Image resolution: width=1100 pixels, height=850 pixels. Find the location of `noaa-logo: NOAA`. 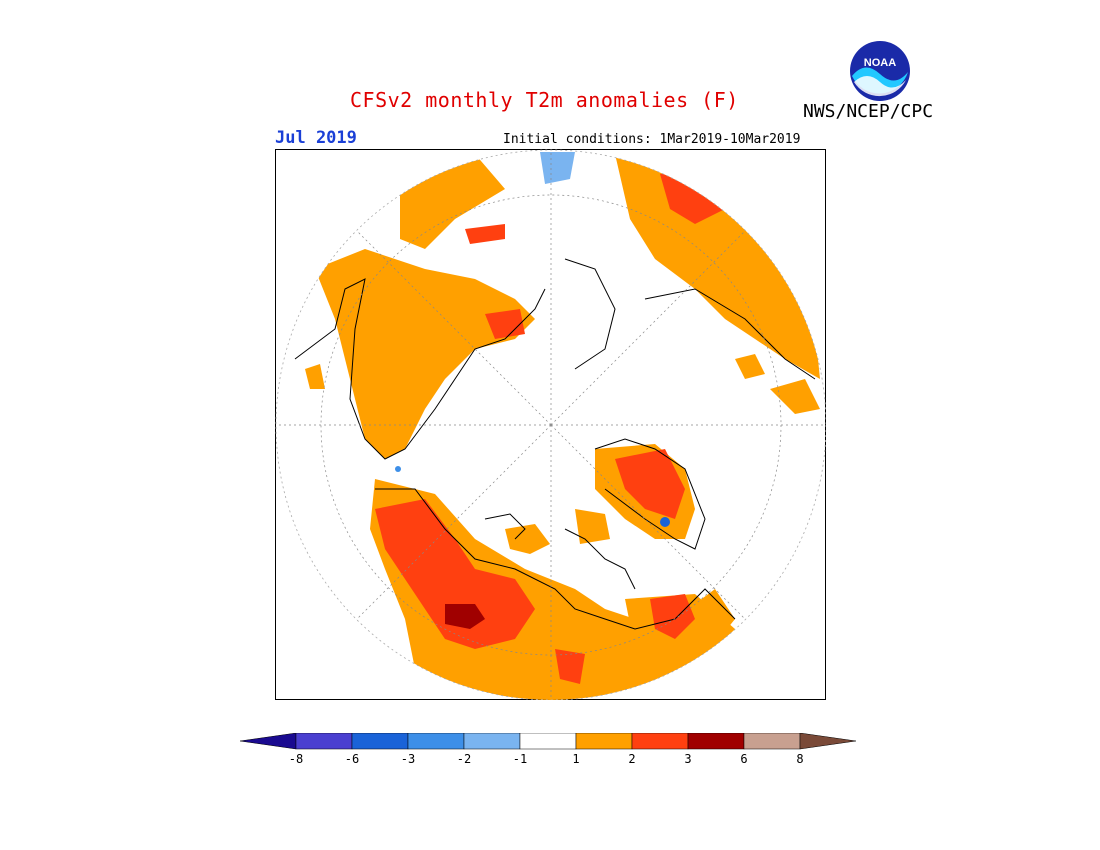

noaa-logo: NOAA is located at coordinates (880, 71).